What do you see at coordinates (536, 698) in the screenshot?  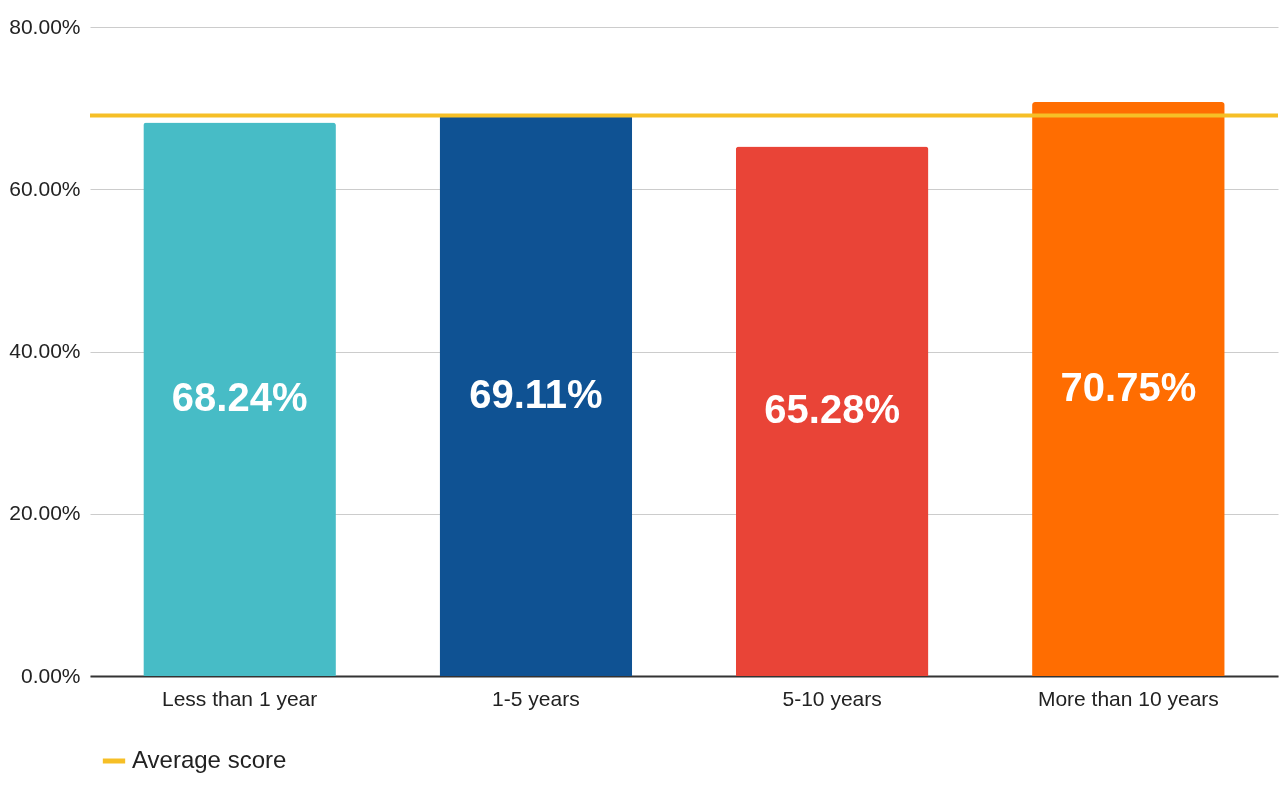 I see `x-tick-label: 1-5 years` at bounding box center [536, 698].